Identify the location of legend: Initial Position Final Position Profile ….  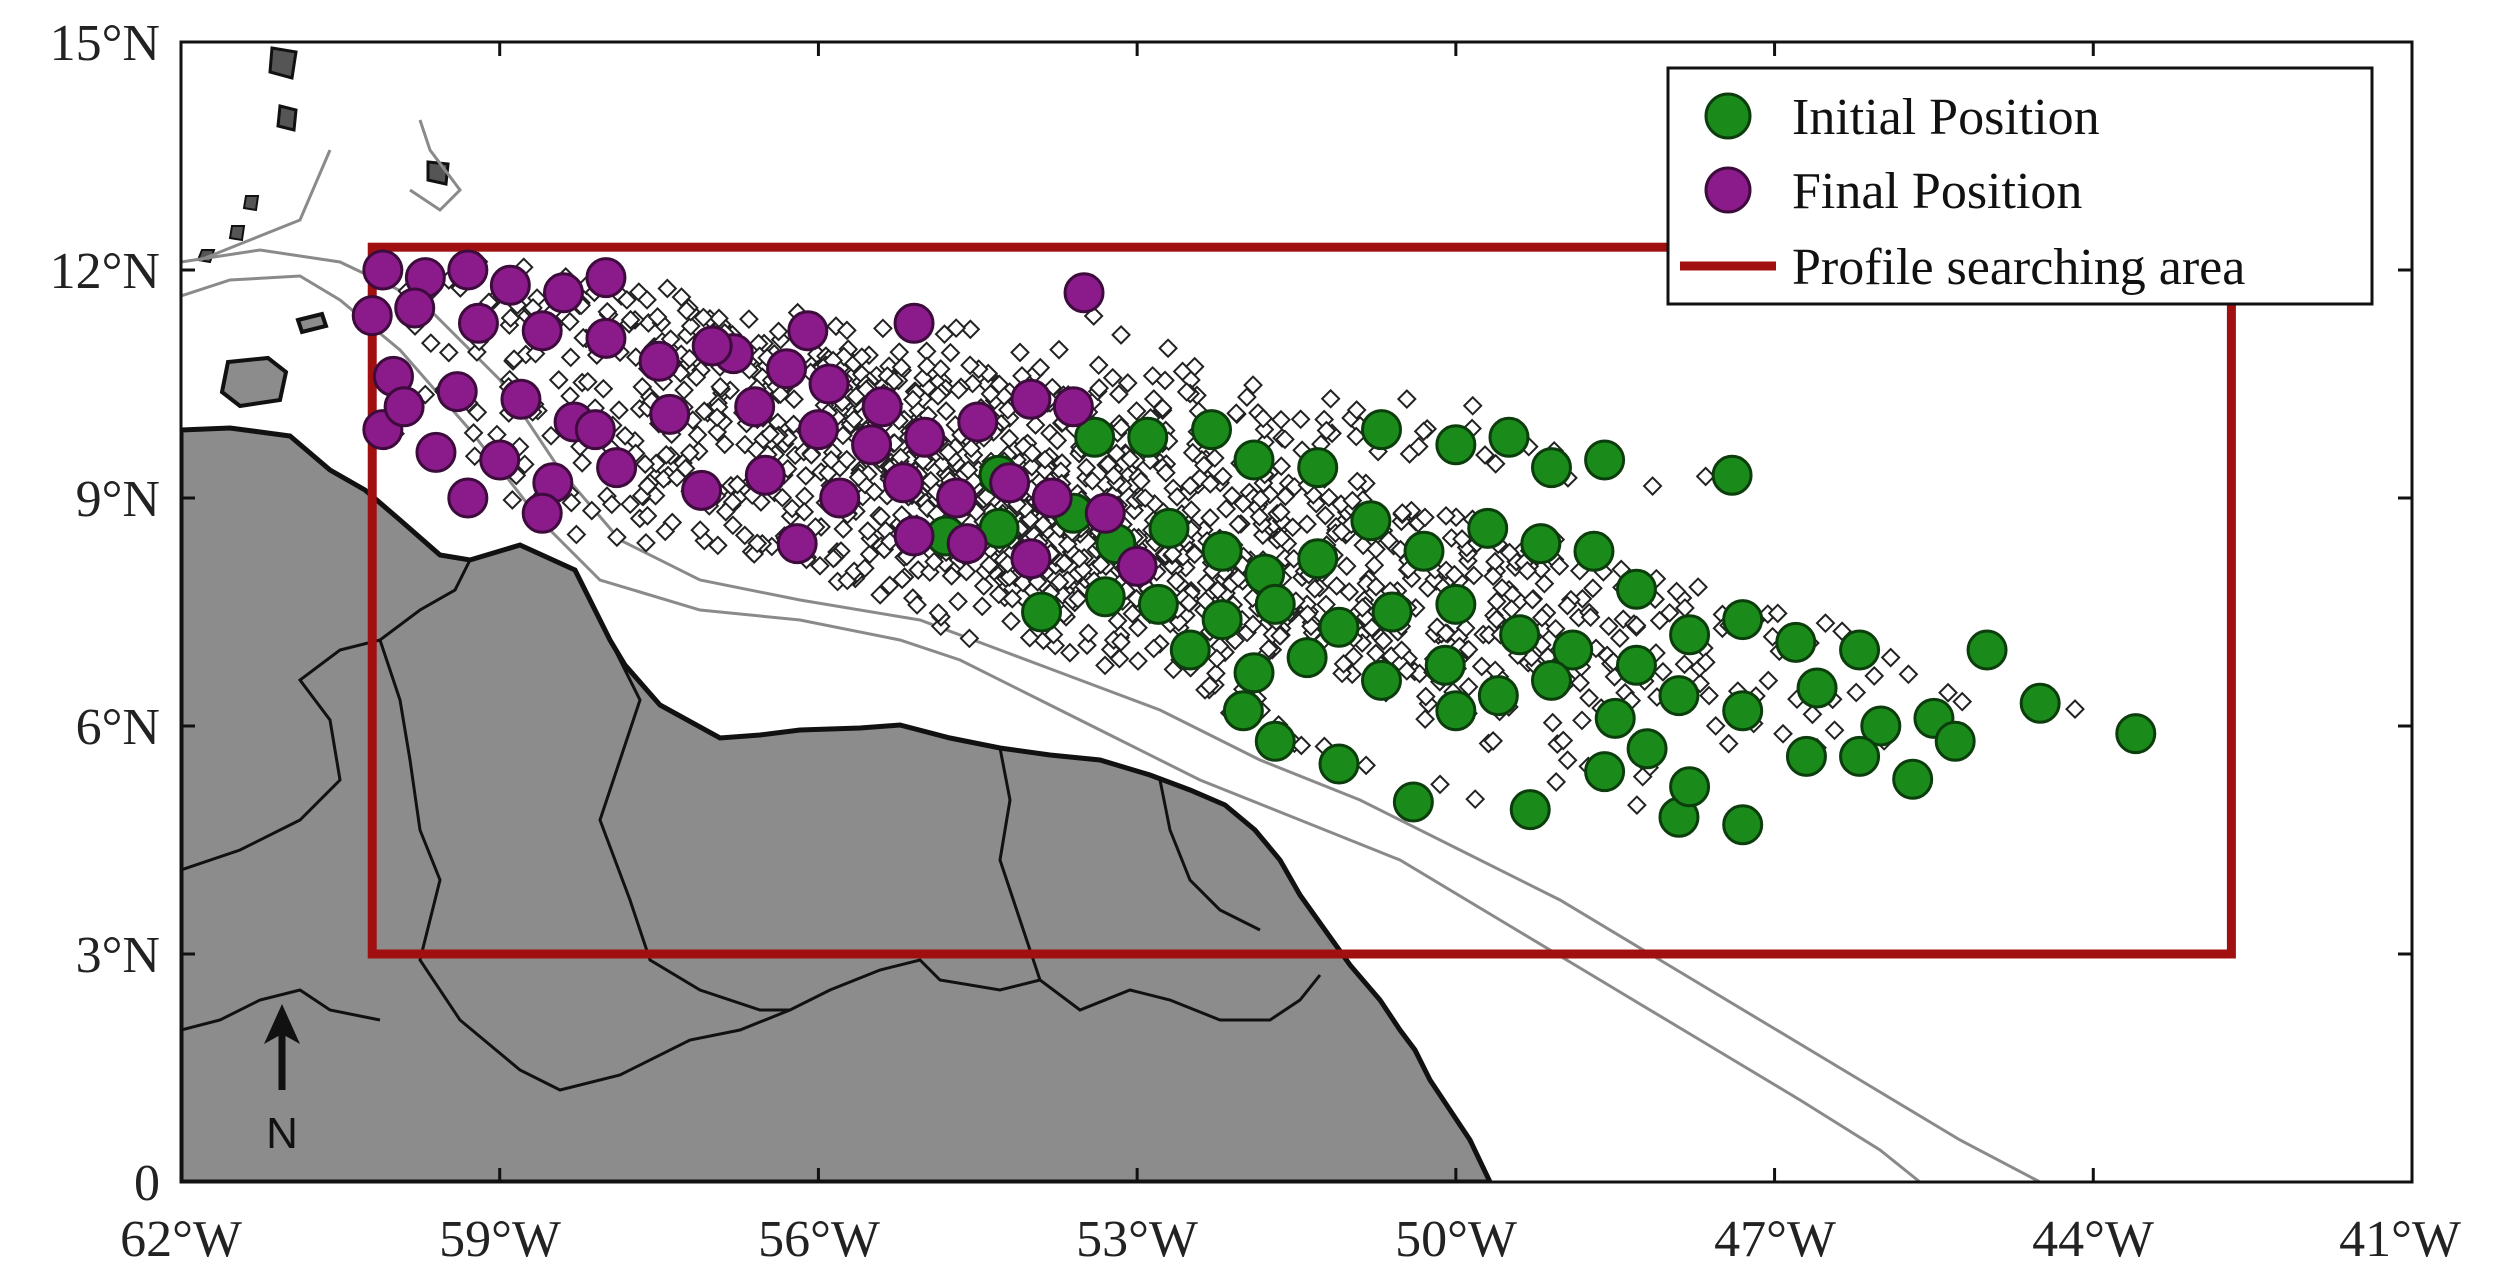
(2020, 186).